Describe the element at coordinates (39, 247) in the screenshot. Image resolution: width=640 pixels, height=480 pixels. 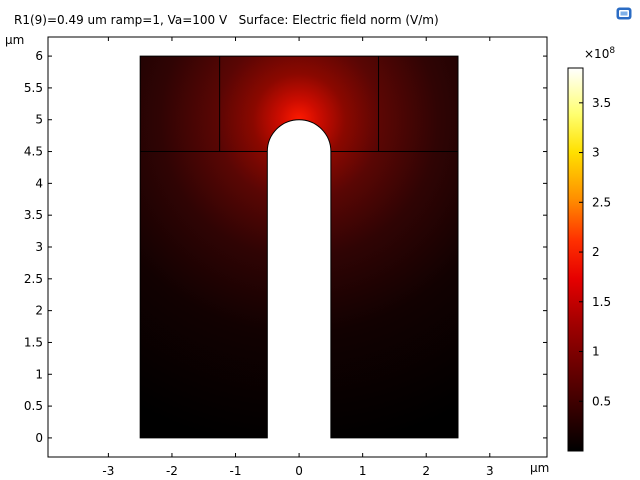
I see `y-tick-label: 3` at that location.